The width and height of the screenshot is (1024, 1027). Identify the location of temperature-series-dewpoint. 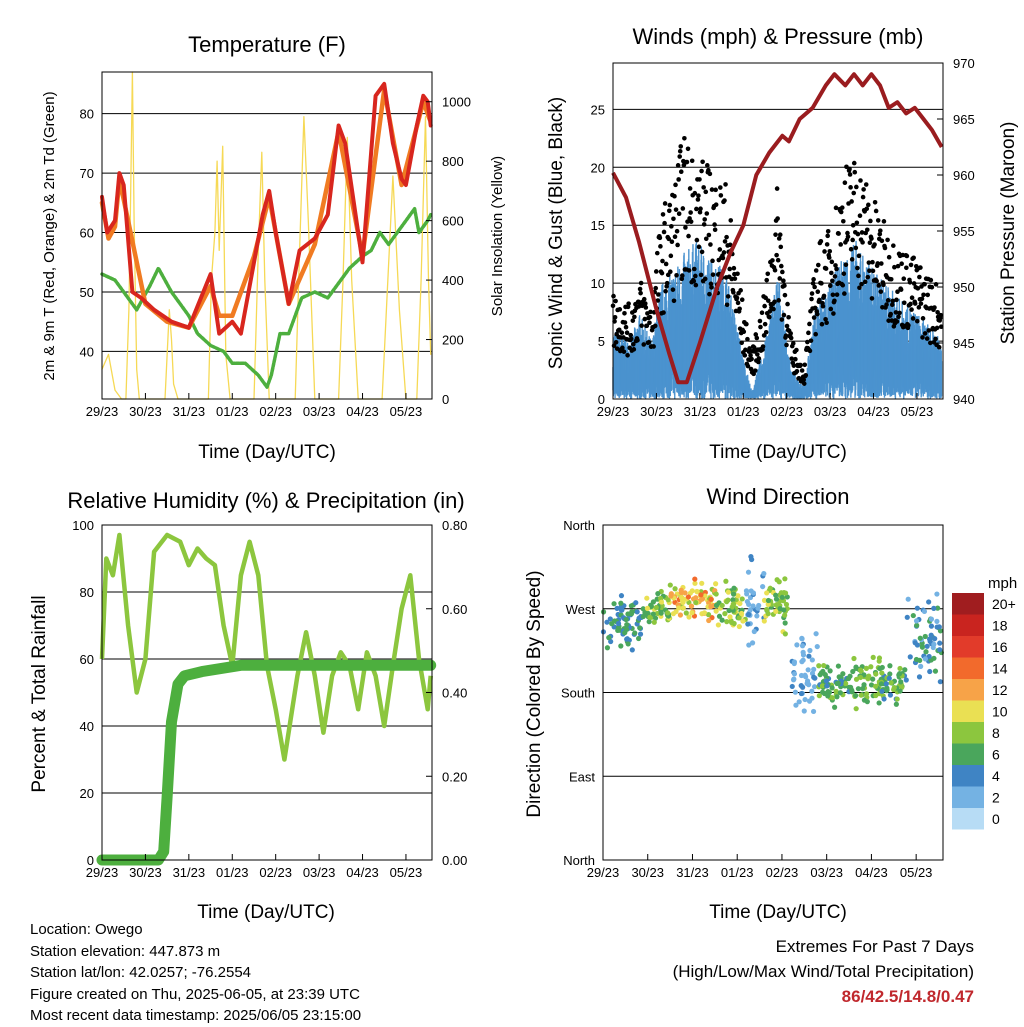
(266, 297).